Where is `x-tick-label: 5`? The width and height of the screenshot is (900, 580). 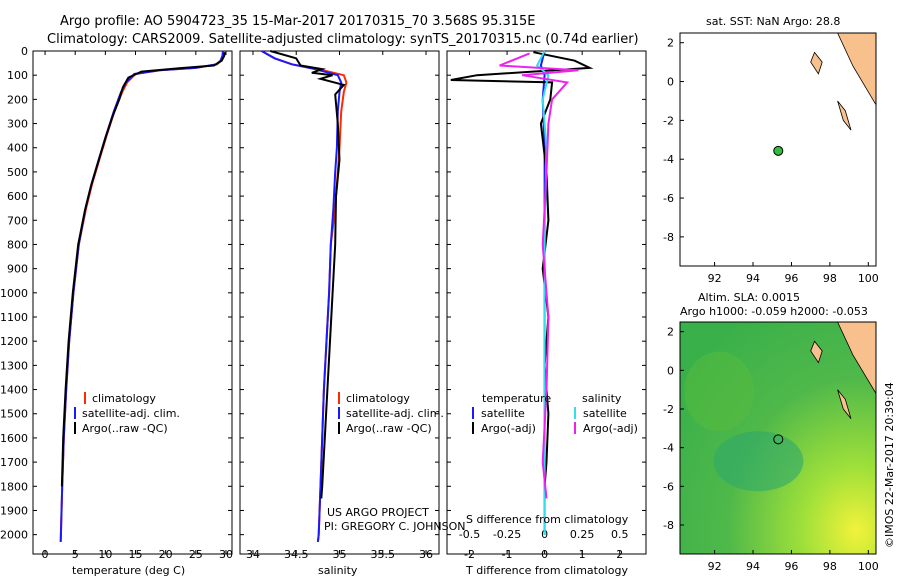
x-tick-label: 5 is located at coordinates (75, 554).